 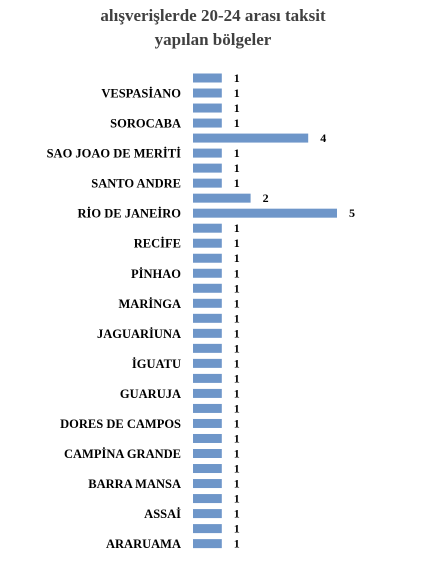 I want to click on value-label-13: 1, so click(x=237, y=273).